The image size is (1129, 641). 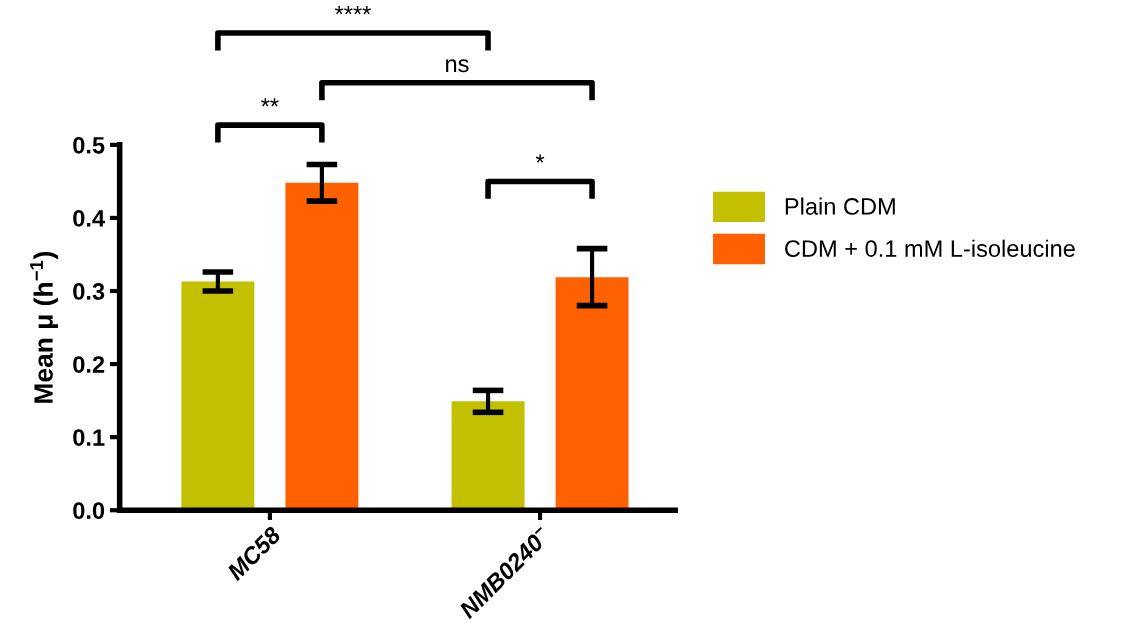 I want to click on y-tick-label: 0.4, so click(x=89, y=218).